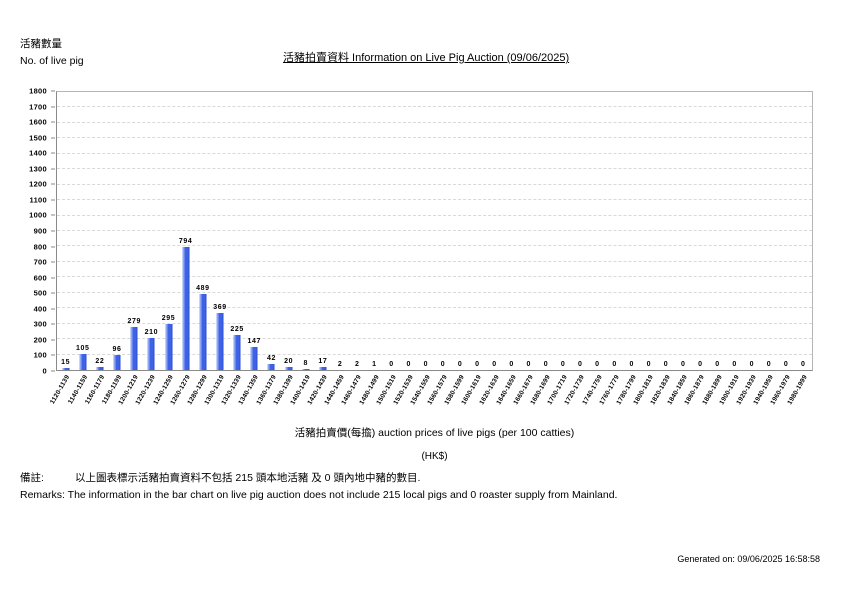 The image size is (842, 595). Describe the element at coordinates (271, 358) in the screenshot. I see `bar-value-label: 42` at that location.